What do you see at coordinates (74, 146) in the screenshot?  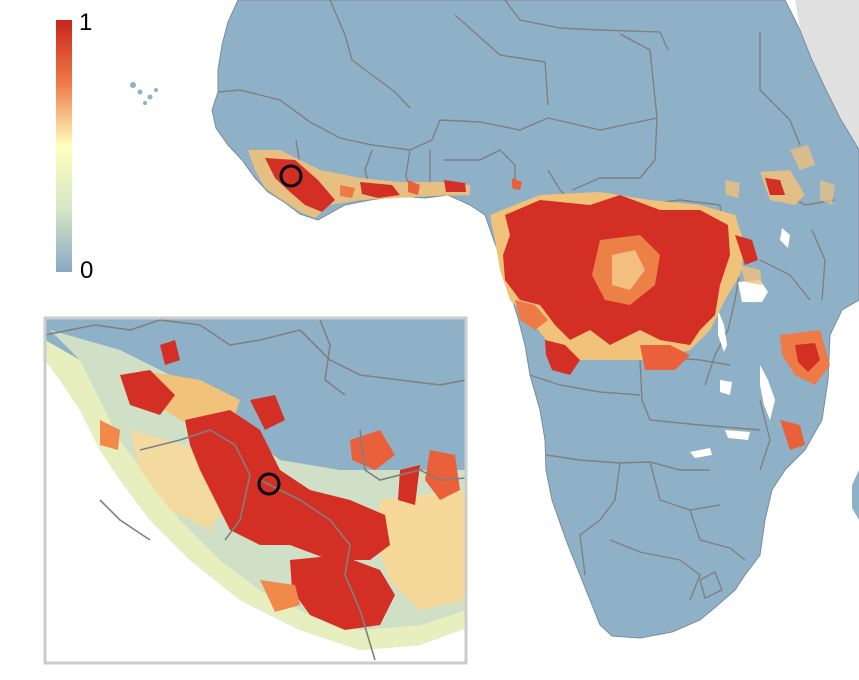 I see `color-legend: 1 0` at bounding box center [74, 146].